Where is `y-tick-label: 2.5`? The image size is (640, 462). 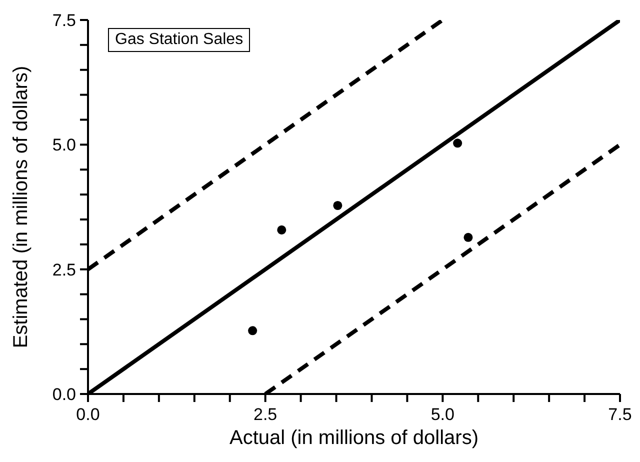 y-tick-label: 2.5 is located at coordinates (64, 270).